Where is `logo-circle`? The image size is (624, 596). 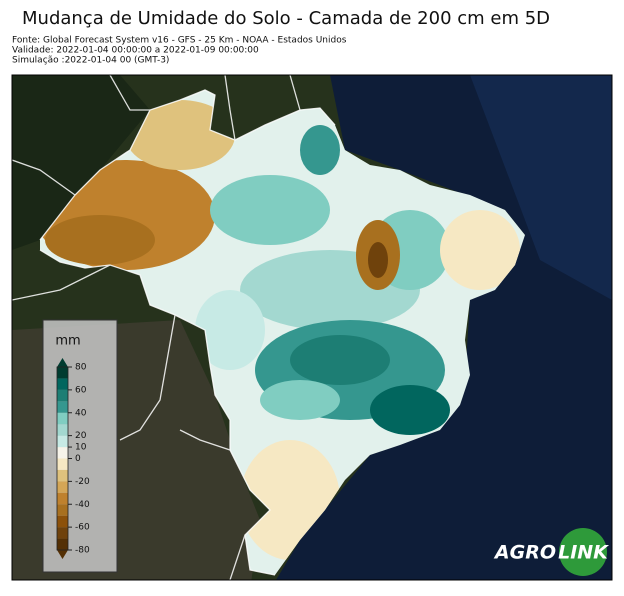 logo-circle is located at coordinates (583, 552).